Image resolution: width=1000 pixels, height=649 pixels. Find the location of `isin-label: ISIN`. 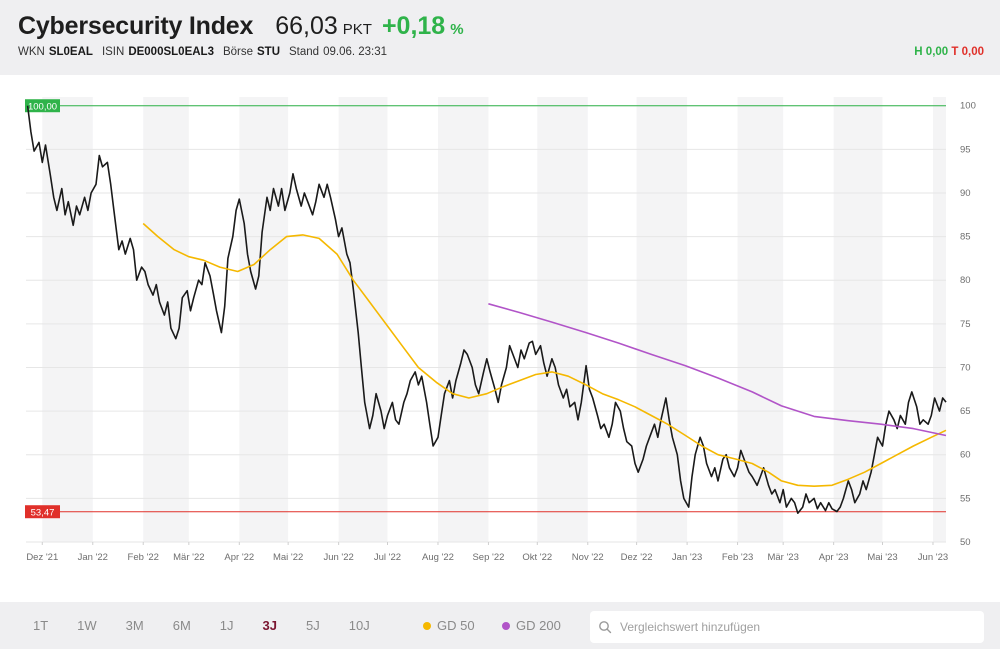

isin-label: ISIN is located at coordinates (113, 52).